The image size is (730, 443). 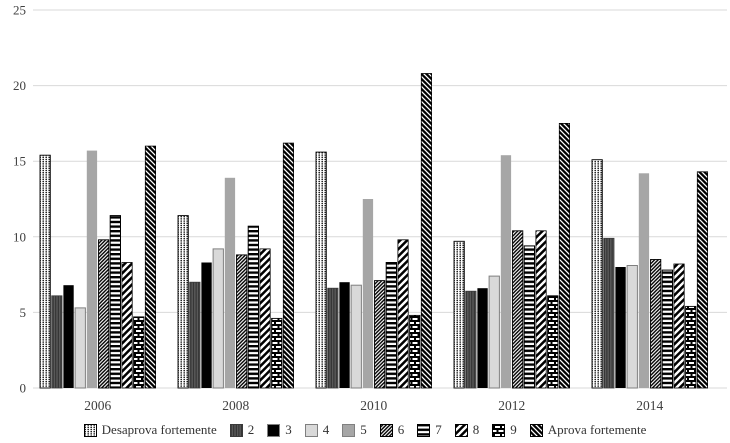 I want to click on legend-item: Aprova fortemente, so click(x=588, y=430).